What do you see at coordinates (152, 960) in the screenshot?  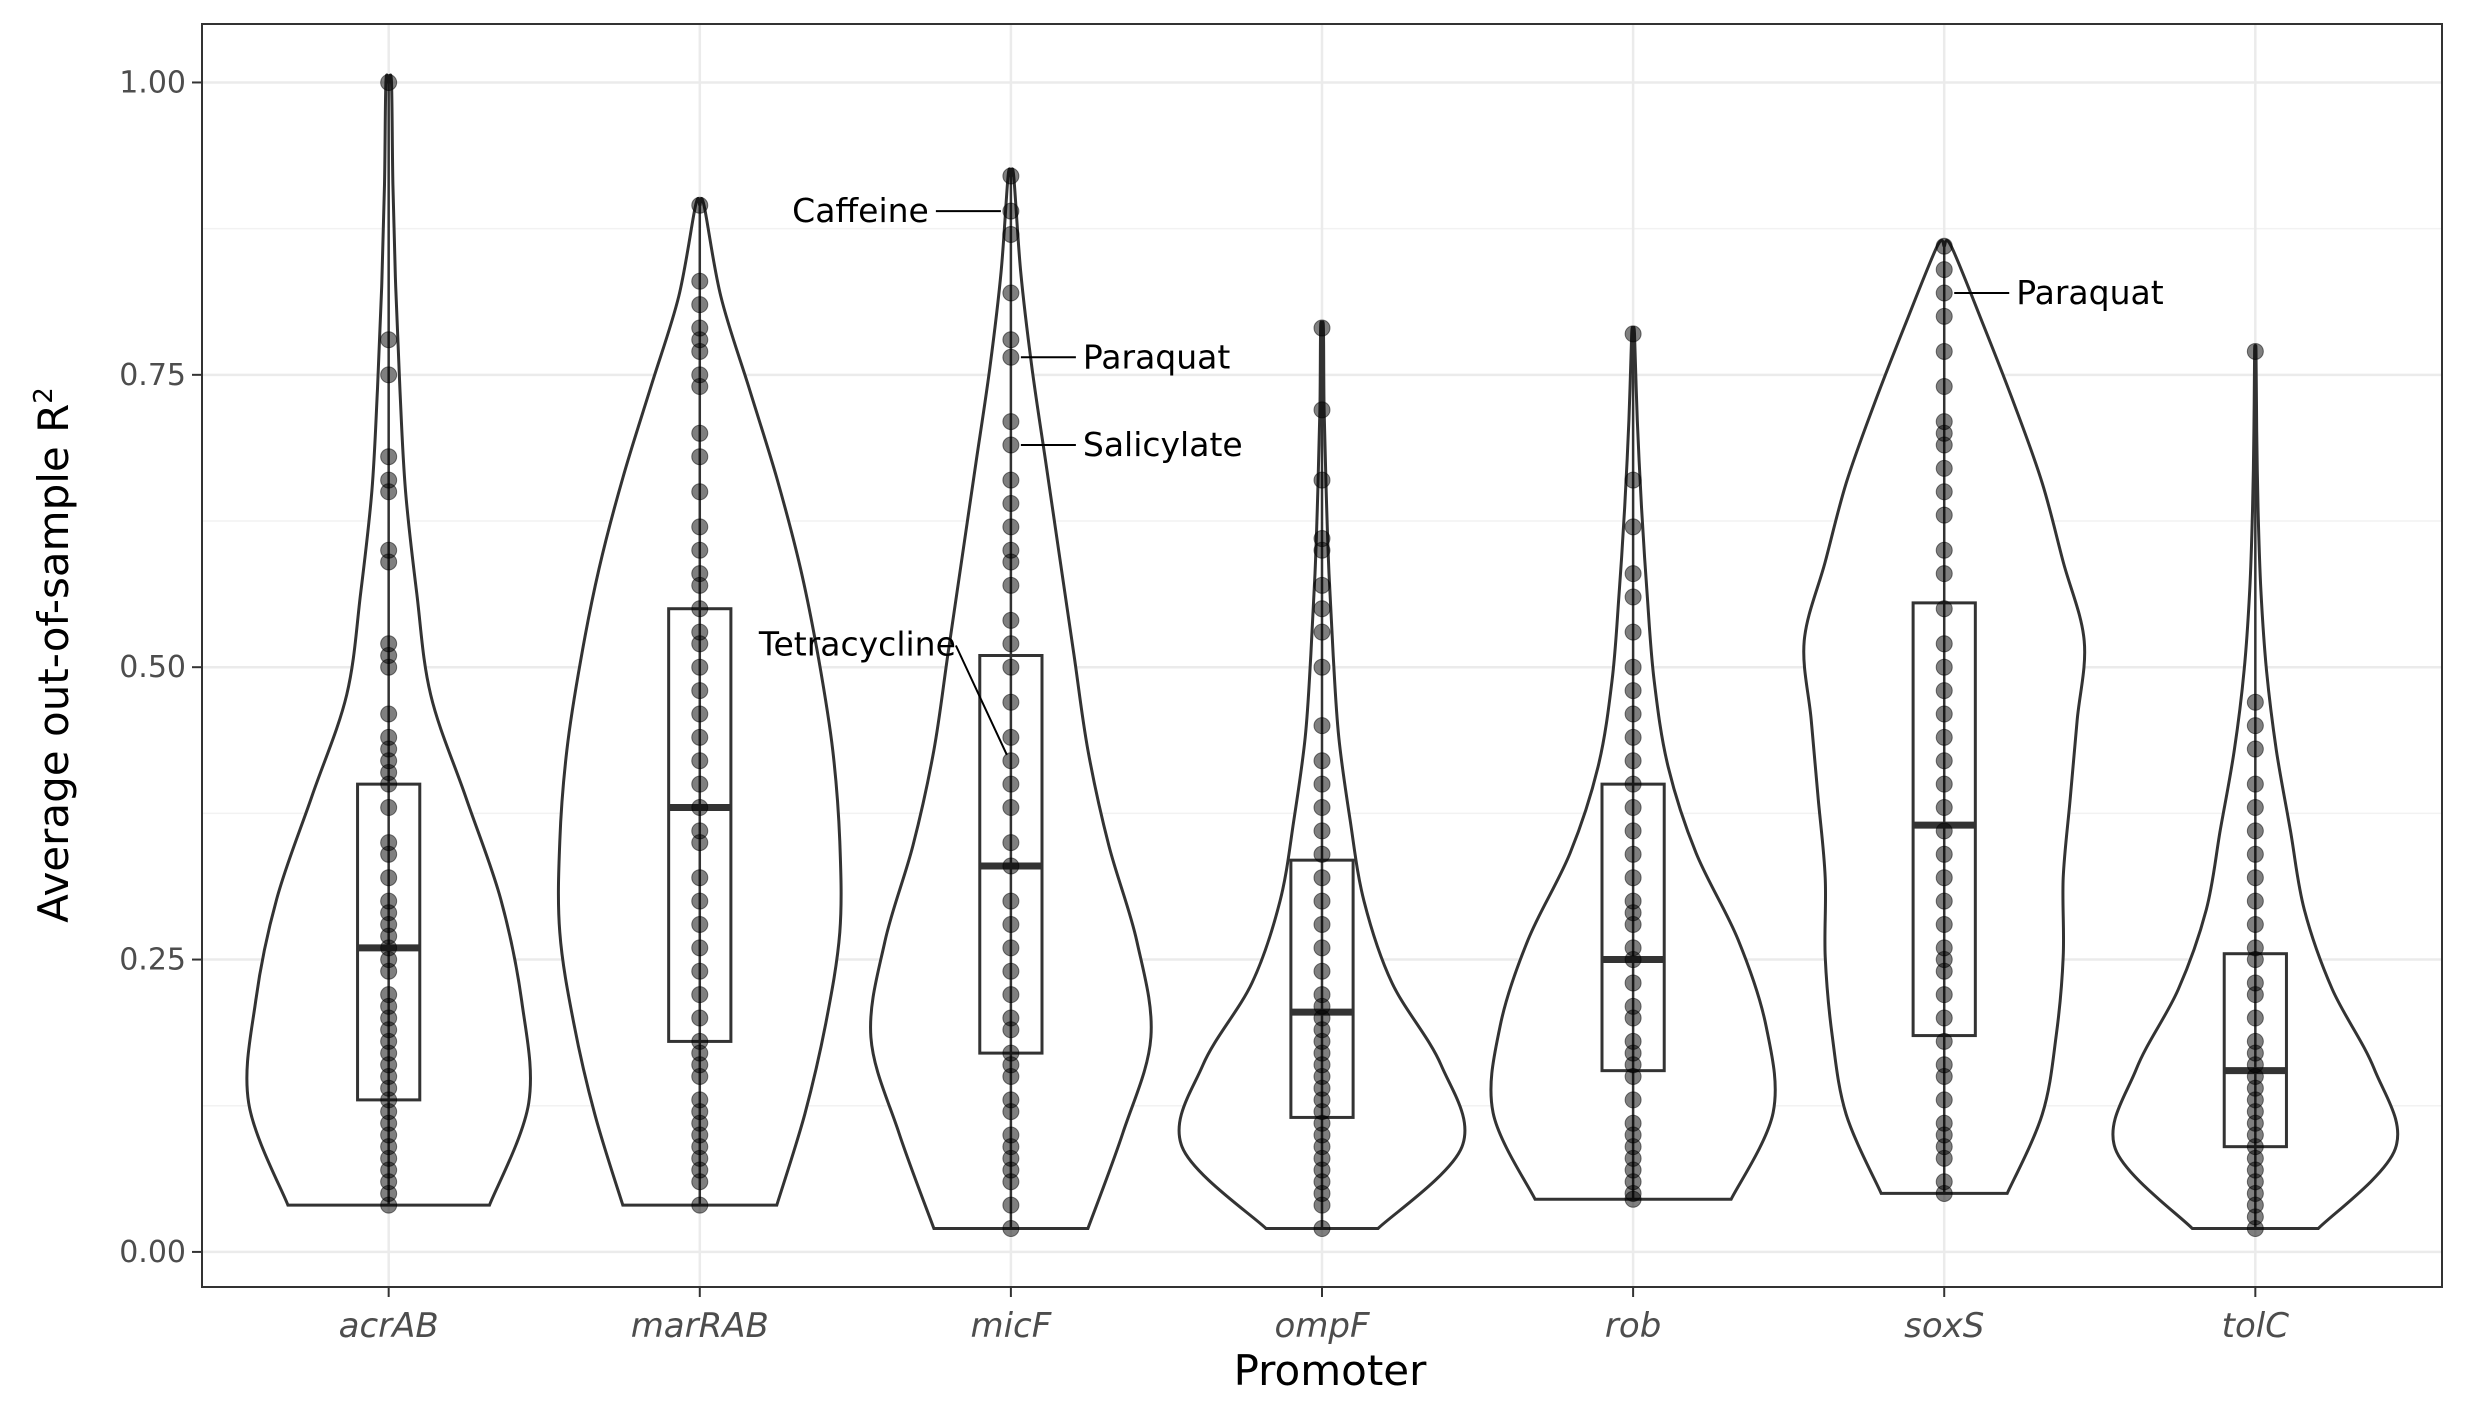 I see `y-tick-label: 0.25` at bounding box center [152, 960].